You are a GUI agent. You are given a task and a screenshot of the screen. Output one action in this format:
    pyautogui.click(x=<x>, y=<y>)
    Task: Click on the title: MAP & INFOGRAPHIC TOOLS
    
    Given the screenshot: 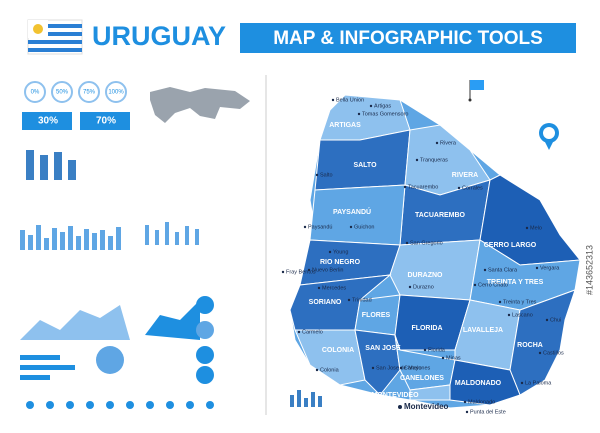 What is the action you would take?
    pyautogui.click(x=408, y=38)
    